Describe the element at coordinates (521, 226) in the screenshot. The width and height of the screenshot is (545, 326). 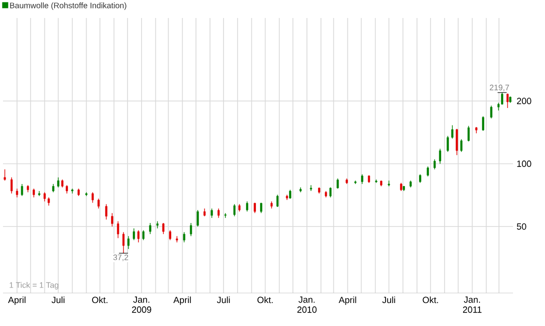
I see `y-tick-label: 50` at that location.